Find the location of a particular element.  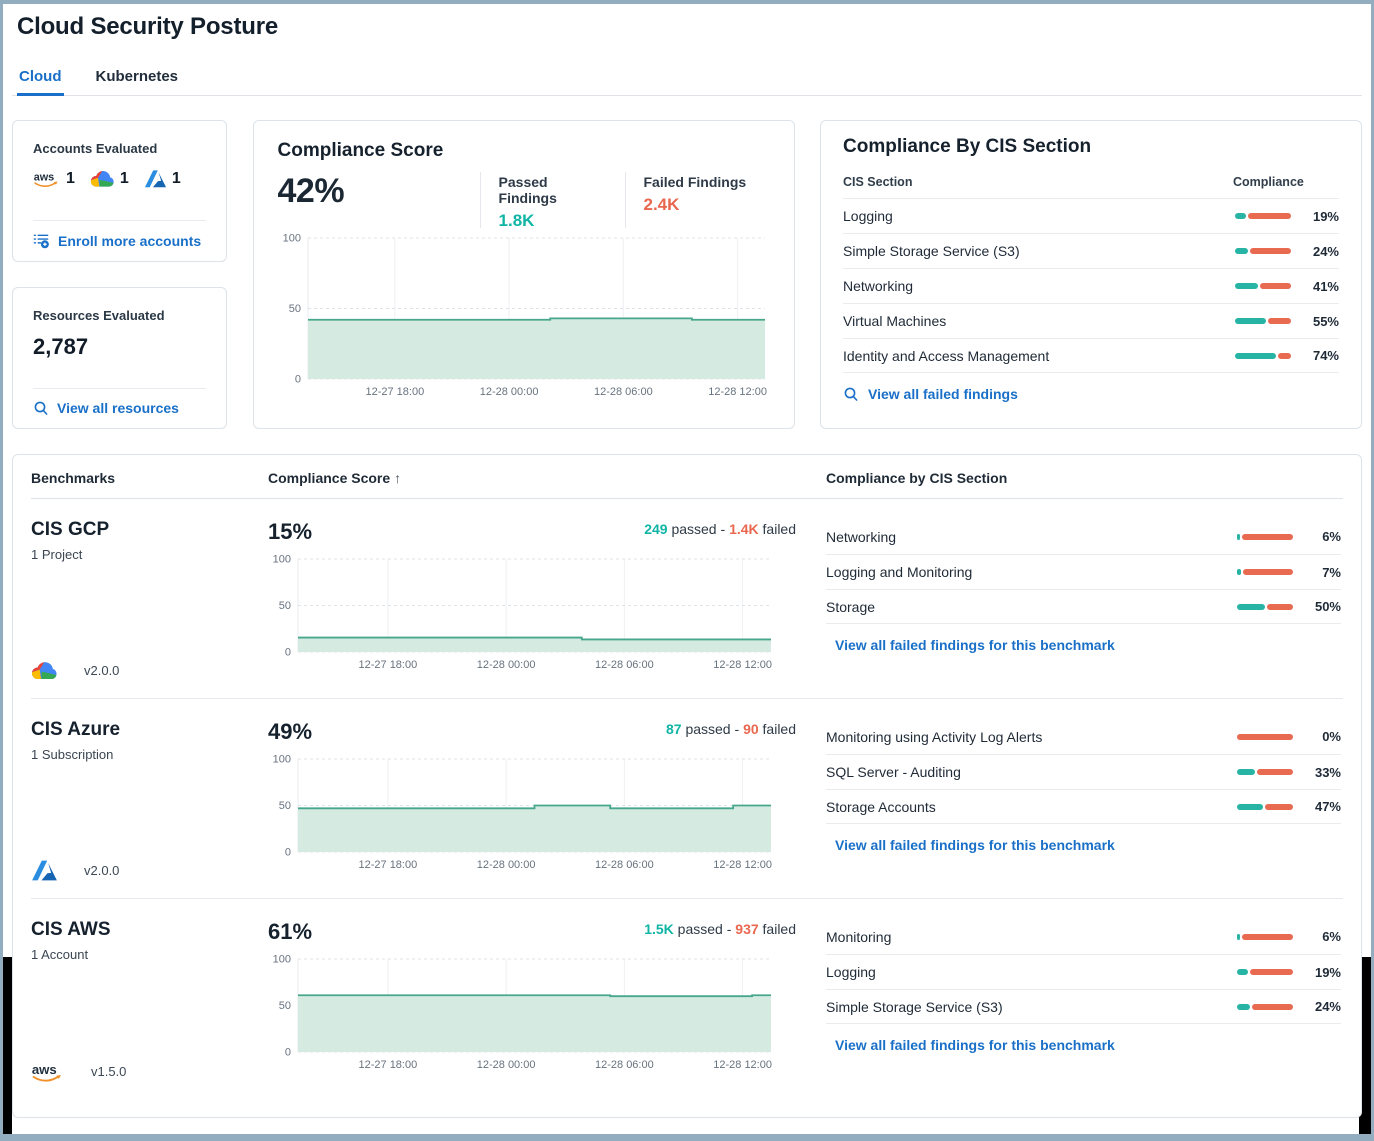

enroll-more-accounts-link: Enroll more accounts is located at coordinates (130, 240).